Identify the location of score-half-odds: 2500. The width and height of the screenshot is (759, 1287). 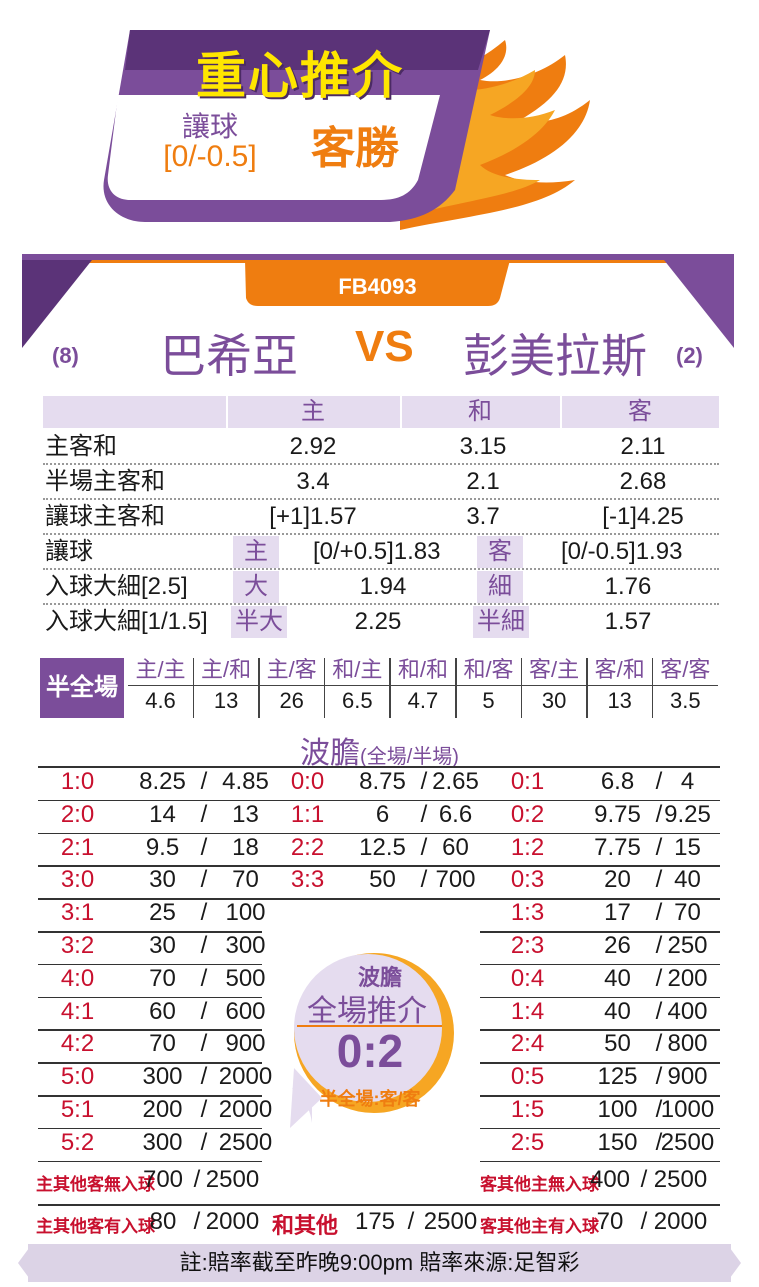
(687, 1142).